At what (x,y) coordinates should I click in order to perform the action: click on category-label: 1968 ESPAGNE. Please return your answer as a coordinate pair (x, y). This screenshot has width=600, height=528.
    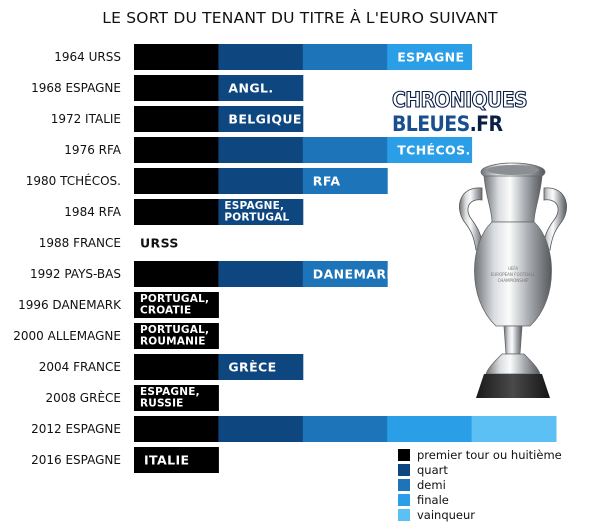
    Looking at the image, I should click on (76, 88).